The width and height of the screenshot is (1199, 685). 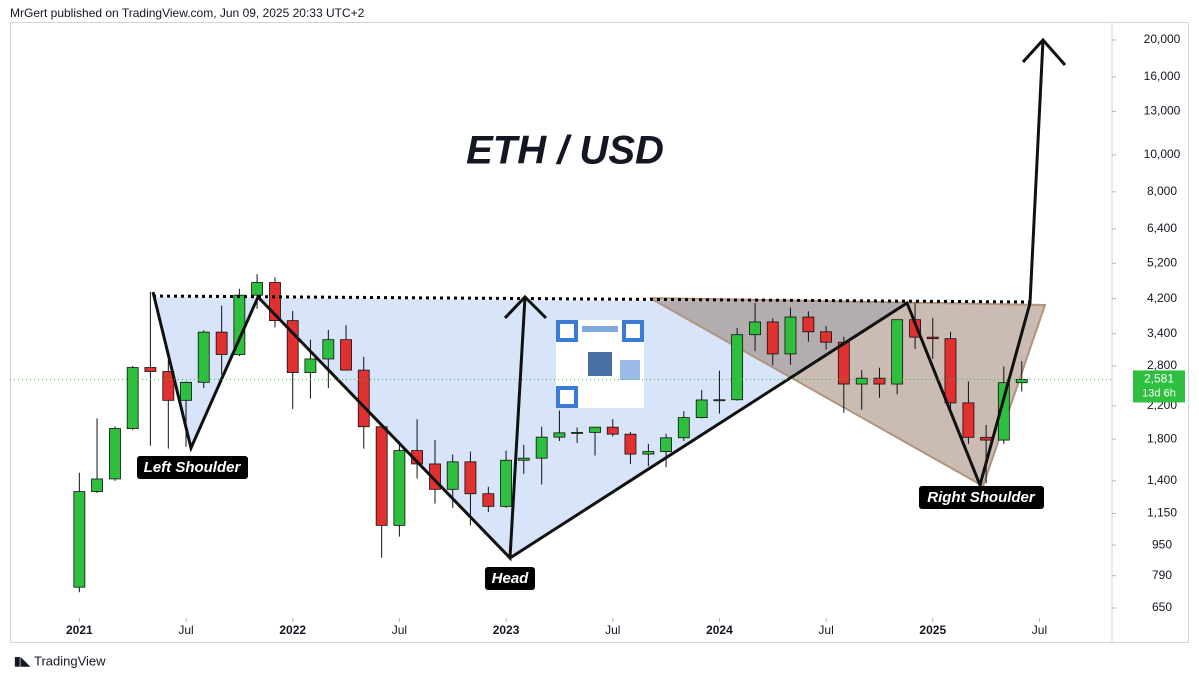 What do you see at coordinates (565, 151) in the screenshot?
I see `chart-title: ETH / USD` at bounding box center [565, 151].